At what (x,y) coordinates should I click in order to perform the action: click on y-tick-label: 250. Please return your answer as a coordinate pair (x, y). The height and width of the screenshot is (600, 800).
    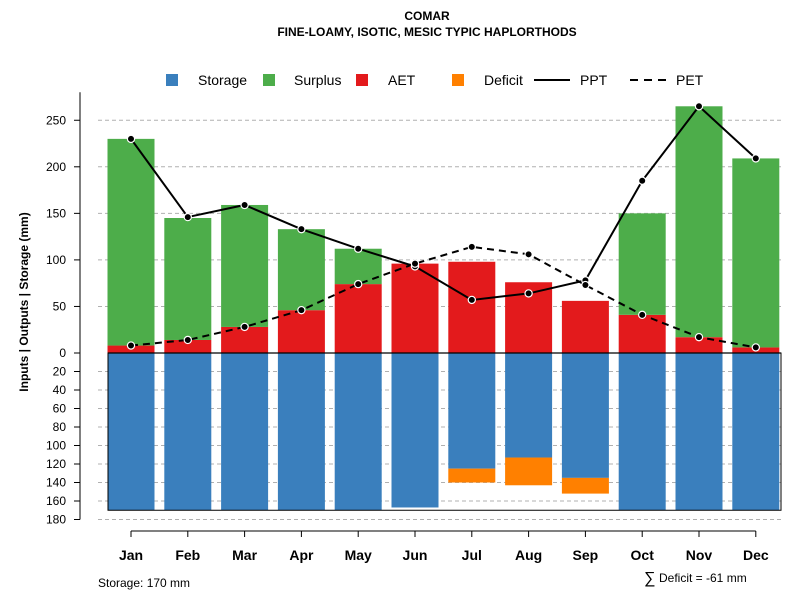
    Looking at the image, I should click on (56, 120).